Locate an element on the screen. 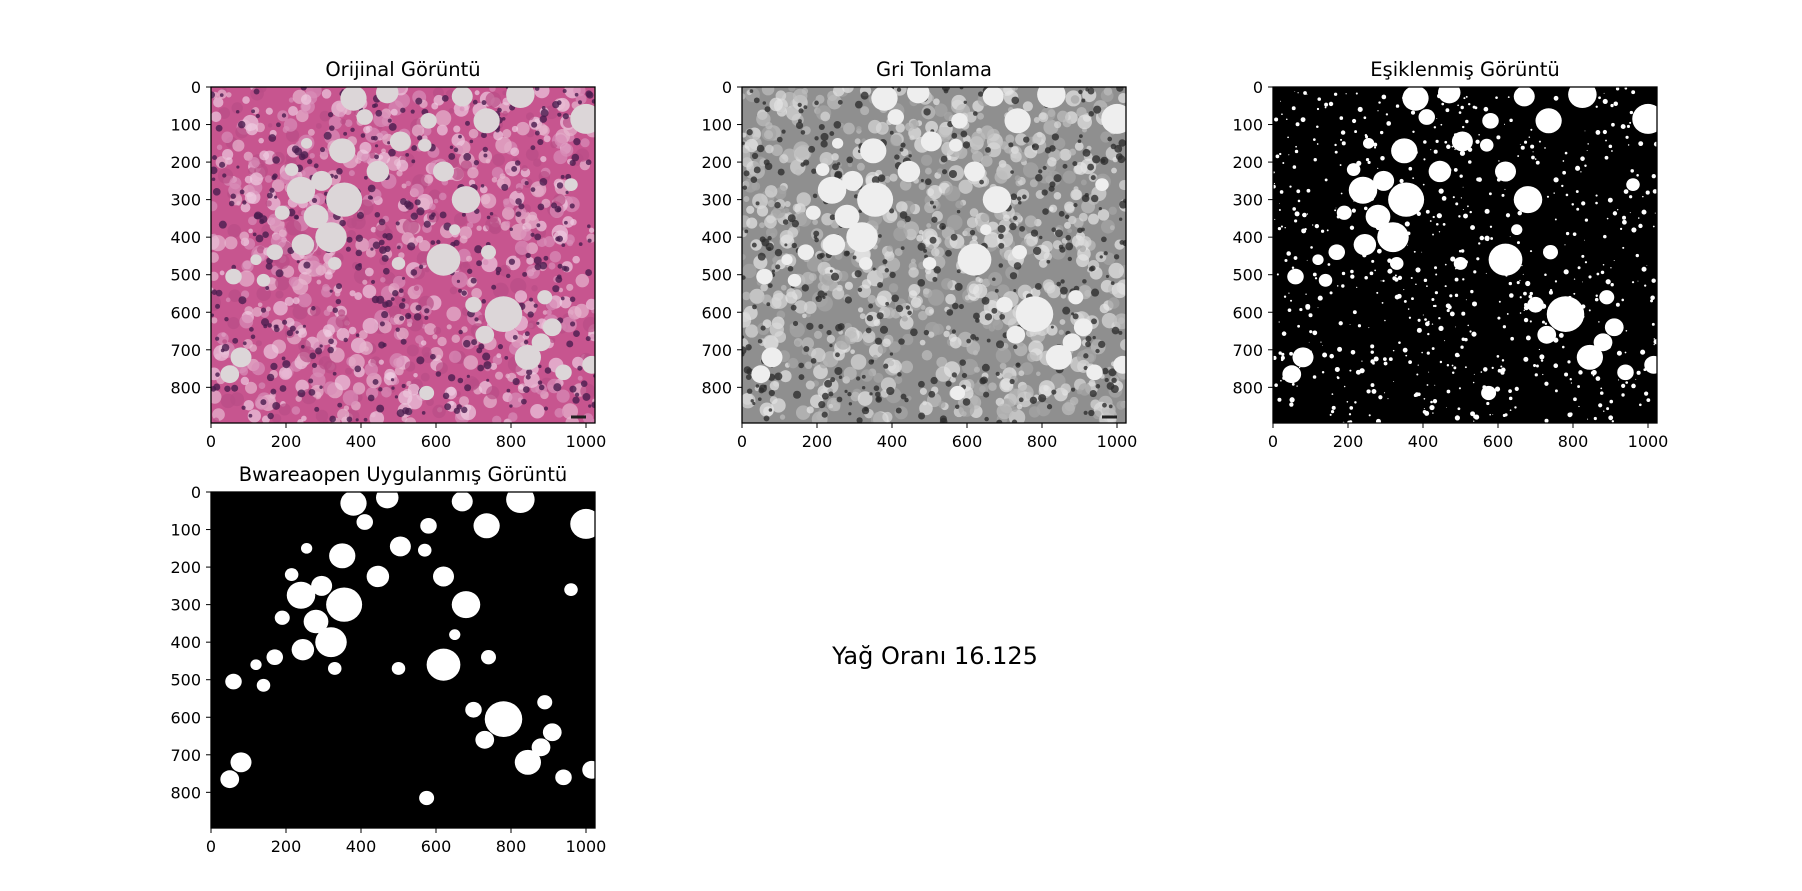  x-tick-label: 200 is located at coordinates (286, 441).